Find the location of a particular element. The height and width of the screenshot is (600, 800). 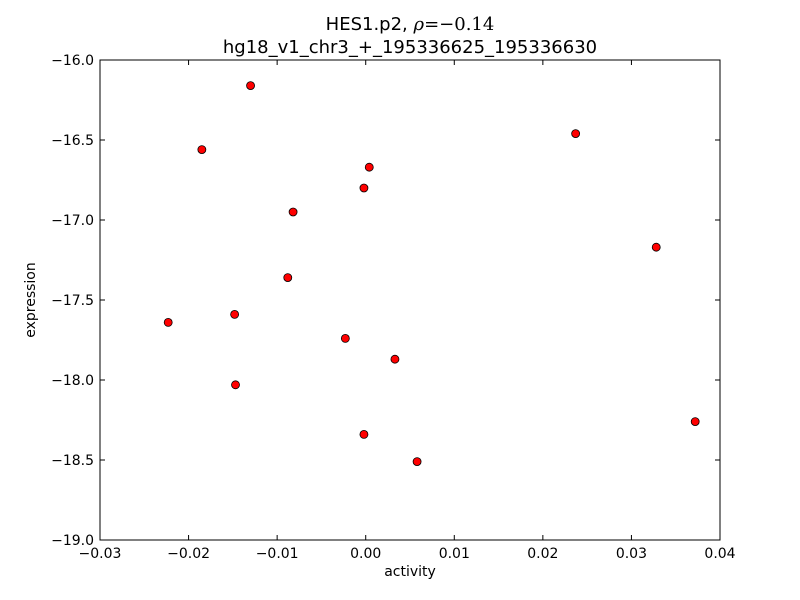

x-tick-label: 0.00 is located at coordinates (365, 554).